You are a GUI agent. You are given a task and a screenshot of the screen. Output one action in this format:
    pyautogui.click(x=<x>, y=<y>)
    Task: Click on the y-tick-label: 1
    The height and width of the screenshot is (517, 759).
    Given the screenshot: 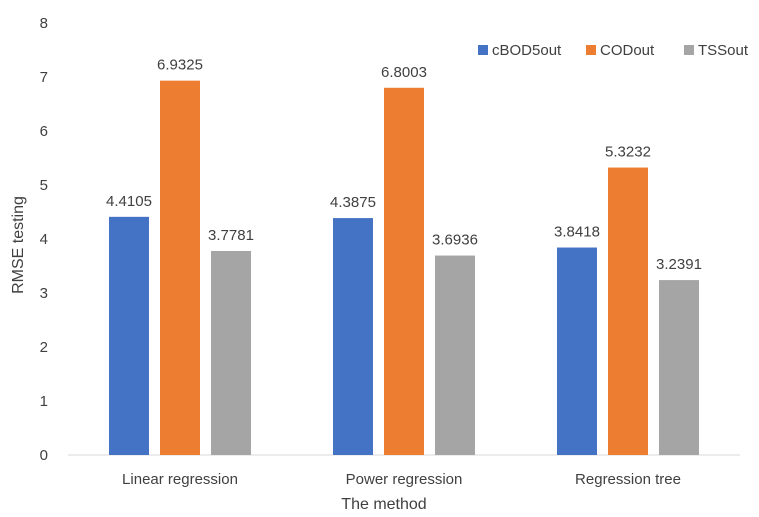 What is the action you would take?
    pyautogui.click(x=44, y=401)
    